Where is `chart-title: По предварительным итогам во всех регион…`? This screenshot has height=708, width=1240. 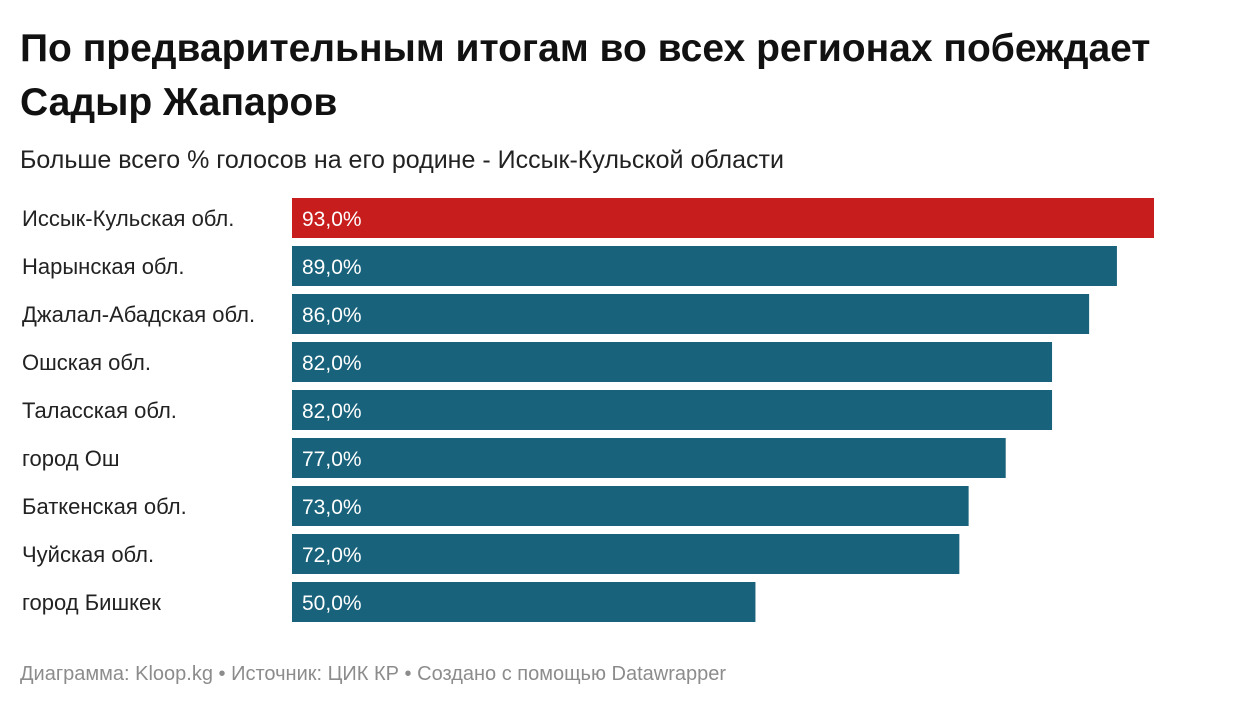 chart-title: По предварительным итогам во всех регион… is located at coordinates (585, 75).